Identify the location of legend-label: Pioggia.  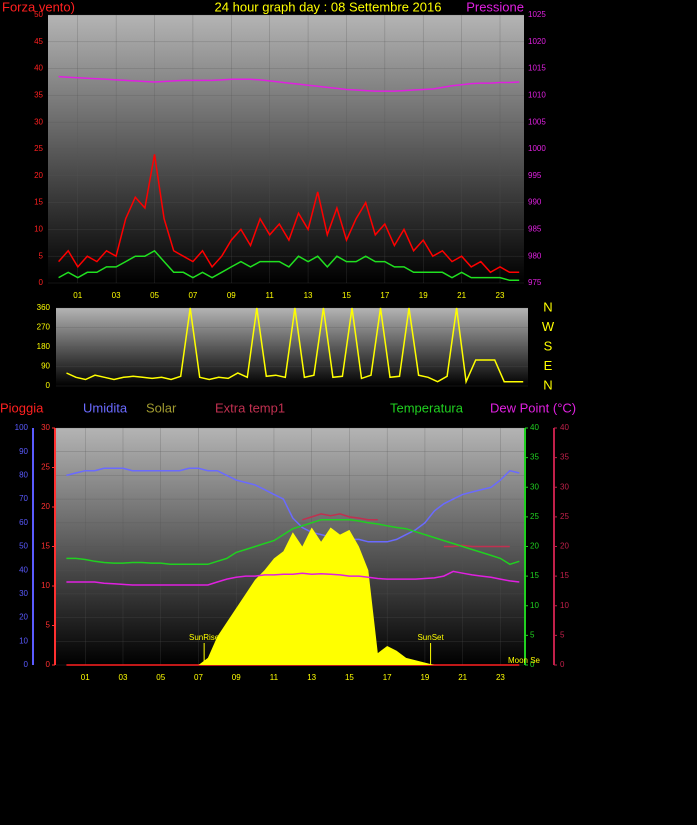
(22, 407).